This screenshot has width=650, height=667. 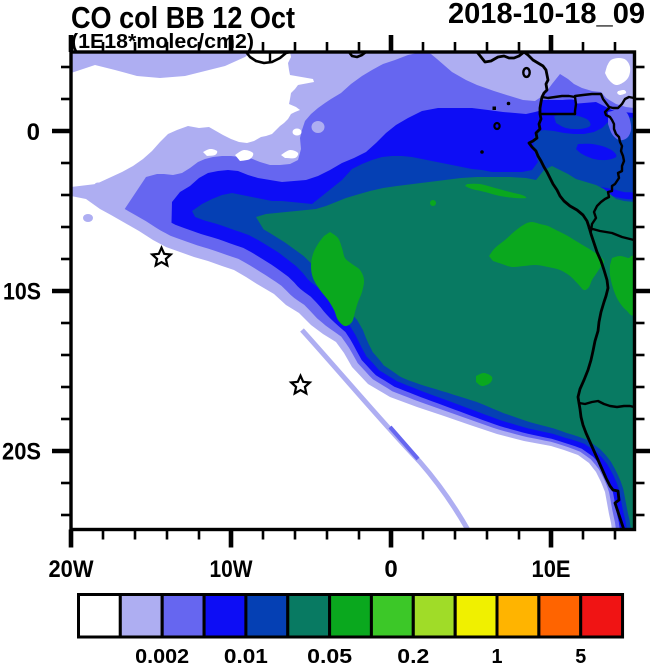 What do you see at coordinates (162, 42) in the screenshot?
I see `svg-text: (1E18*molec/cm2)` at bounding box center [162, 42].